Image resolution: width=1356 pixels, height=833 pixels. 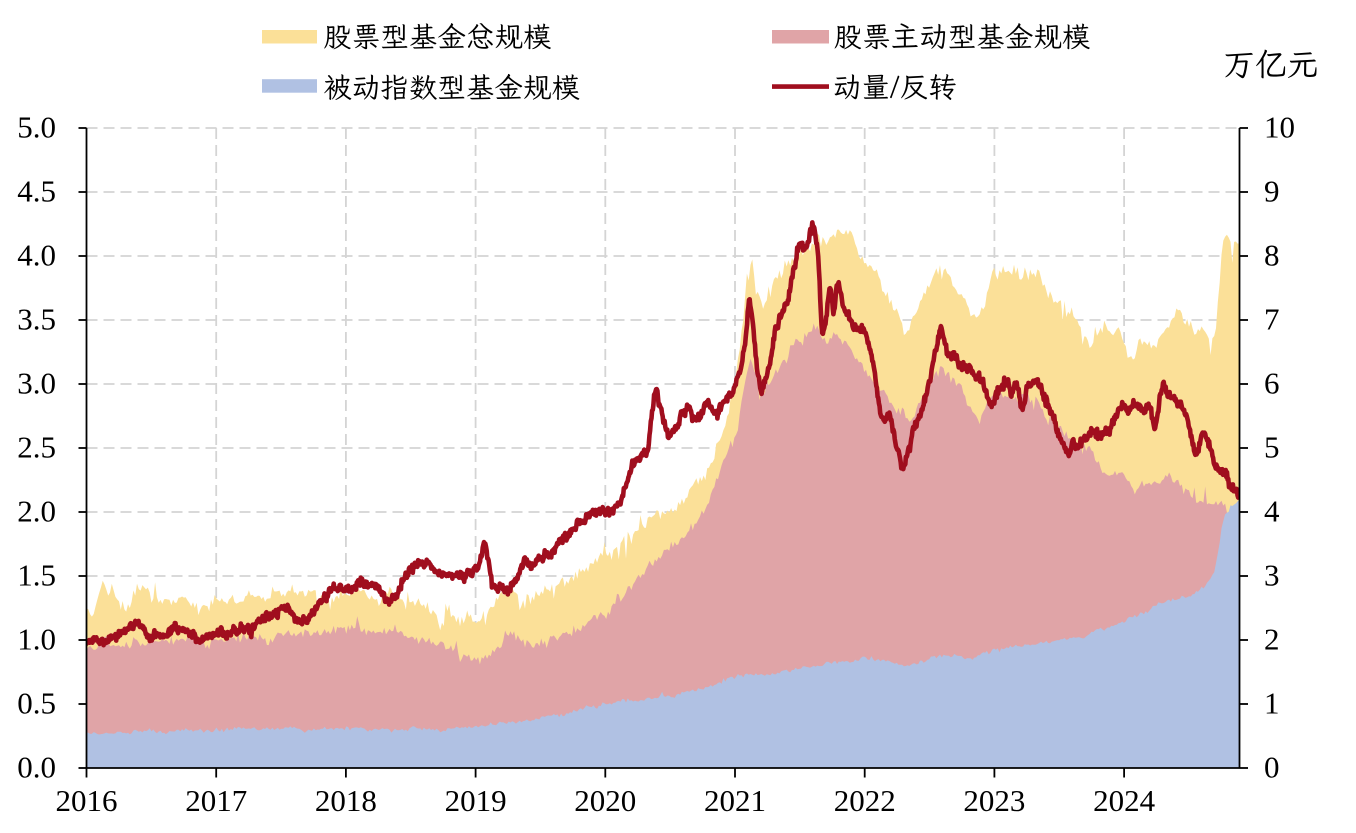 I want to click on svg-text: 2023, so click(x=994, y=800).